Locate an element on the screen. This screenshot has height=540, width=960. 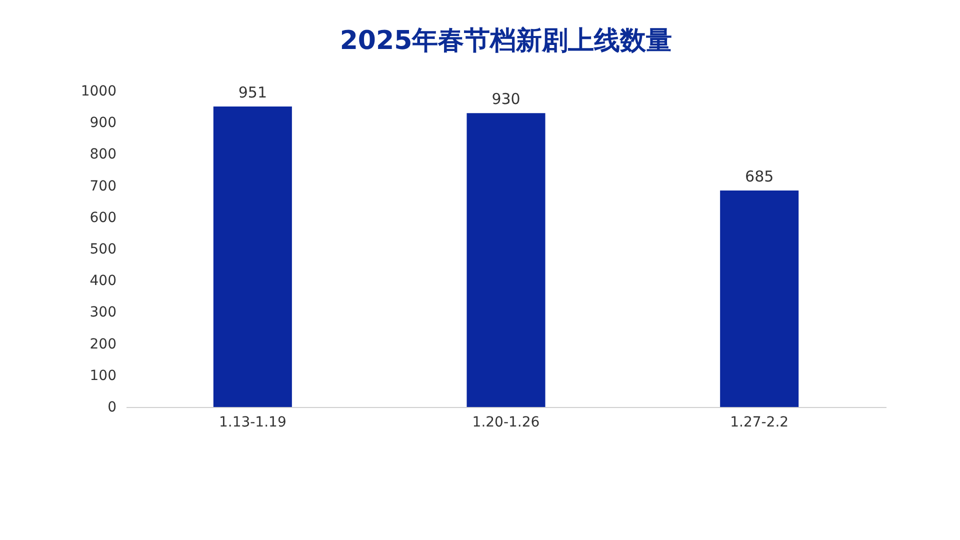
x-tick-label: 1.27-2.2 is located at coordinates (759, 422).